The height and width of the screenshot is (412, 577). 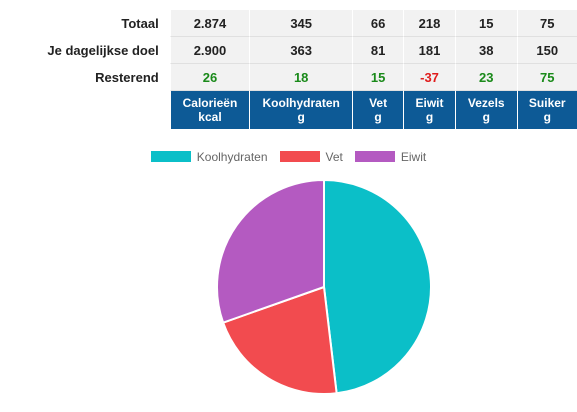 I want to click on column-header-protein: Eiwit g, so click(x=429, y=110).